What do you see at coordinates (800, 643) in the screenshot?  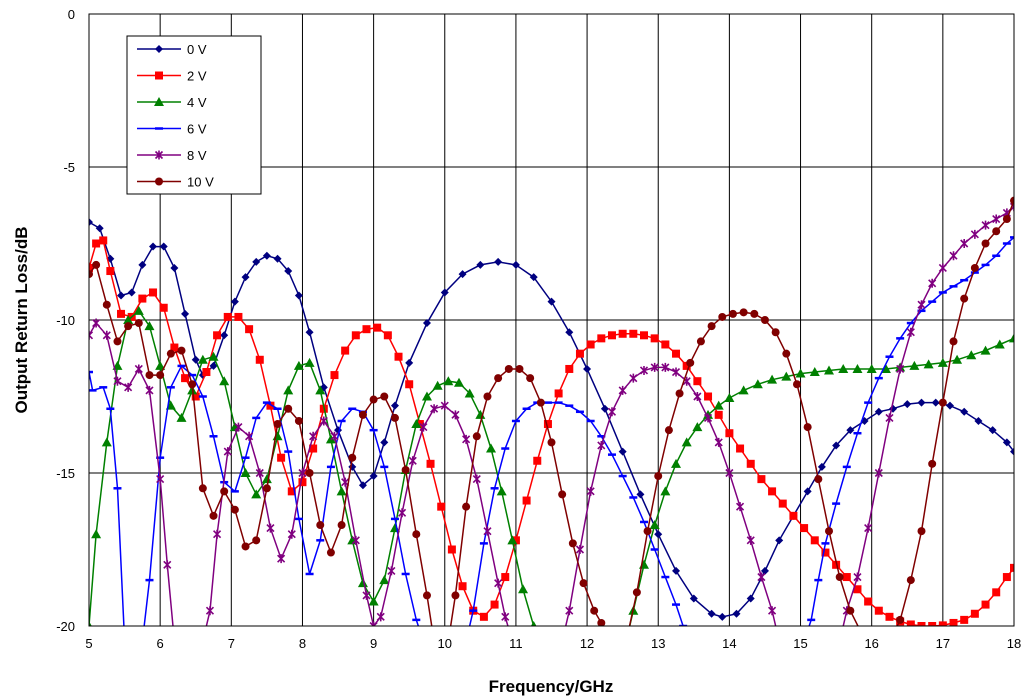 I see `x-tick-label: 15` at bounding box center [800, 643].